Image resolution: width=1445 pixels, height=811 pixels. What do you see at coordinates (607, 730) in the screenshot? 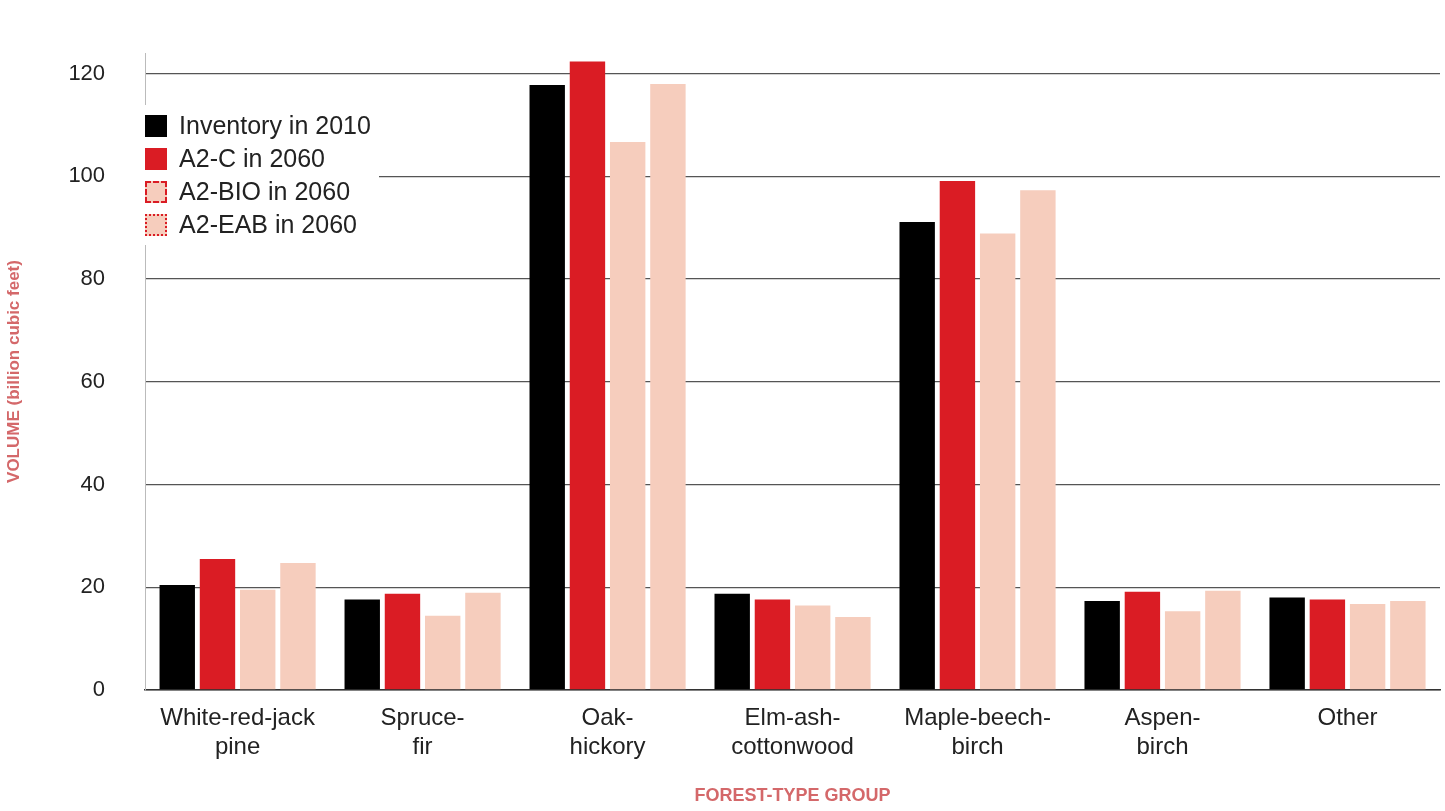
I see `x-tick-label: Oak-hickory` at bounding box center [607, 730].